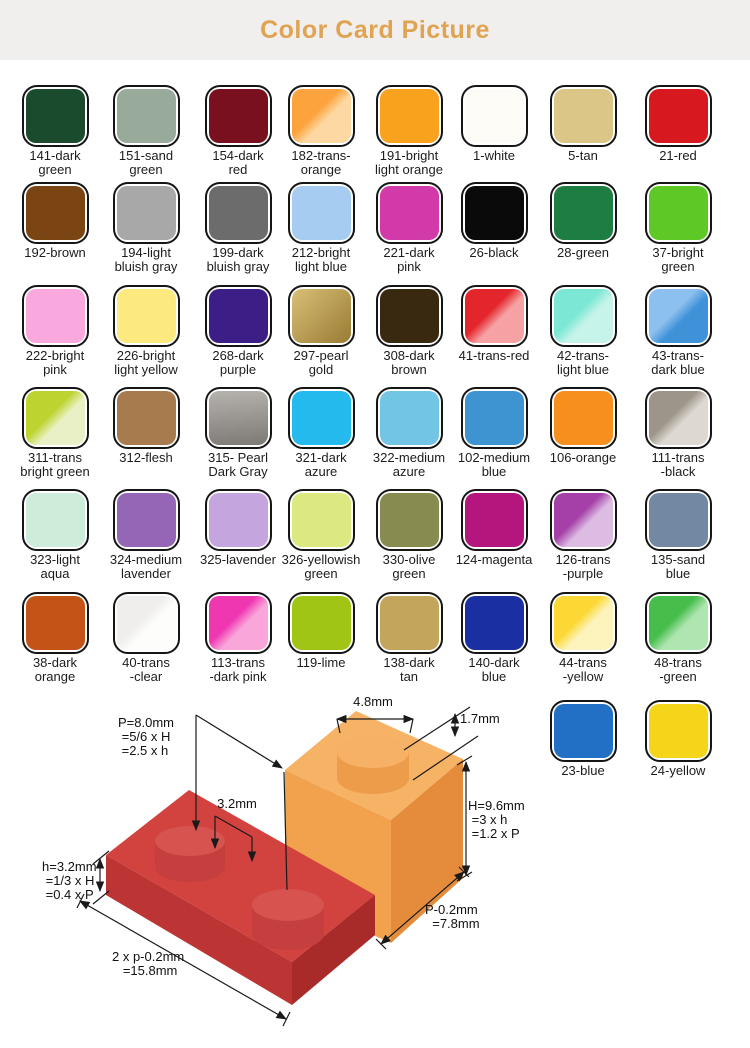  I want to click on swatch-label: 111-trans -black, so click(678, 464).